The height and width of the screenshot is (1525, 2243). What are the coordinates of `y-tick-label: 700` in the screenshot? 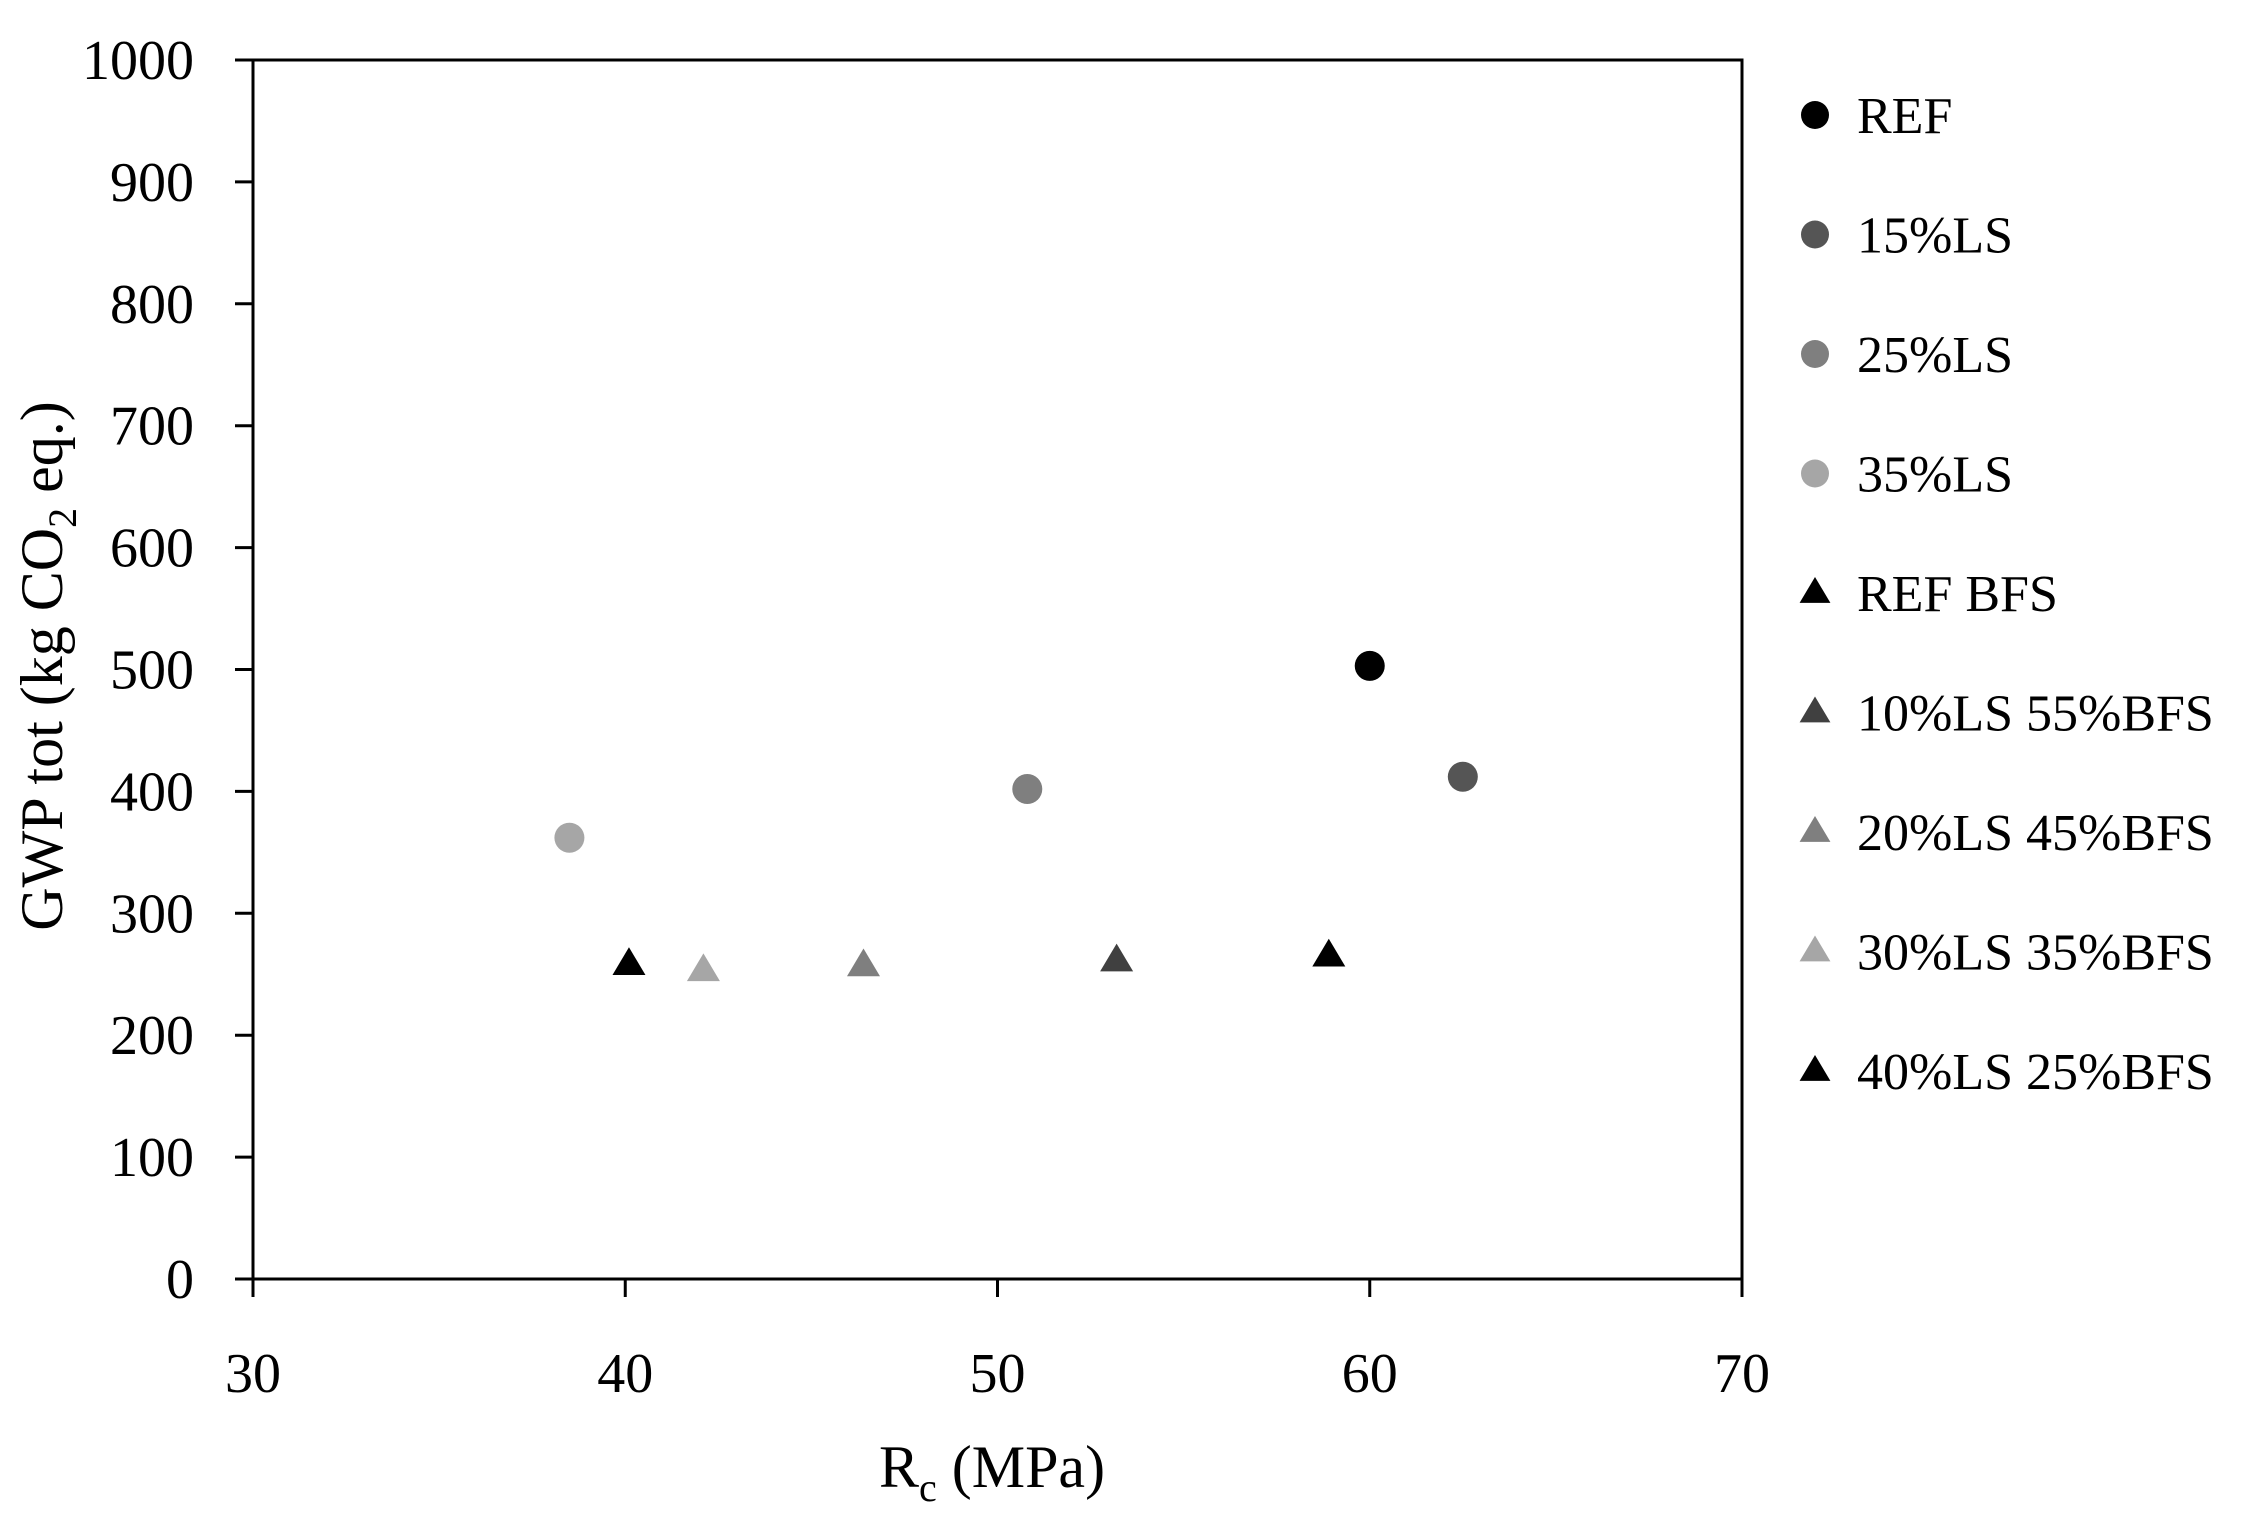 It's located at (152, 427).